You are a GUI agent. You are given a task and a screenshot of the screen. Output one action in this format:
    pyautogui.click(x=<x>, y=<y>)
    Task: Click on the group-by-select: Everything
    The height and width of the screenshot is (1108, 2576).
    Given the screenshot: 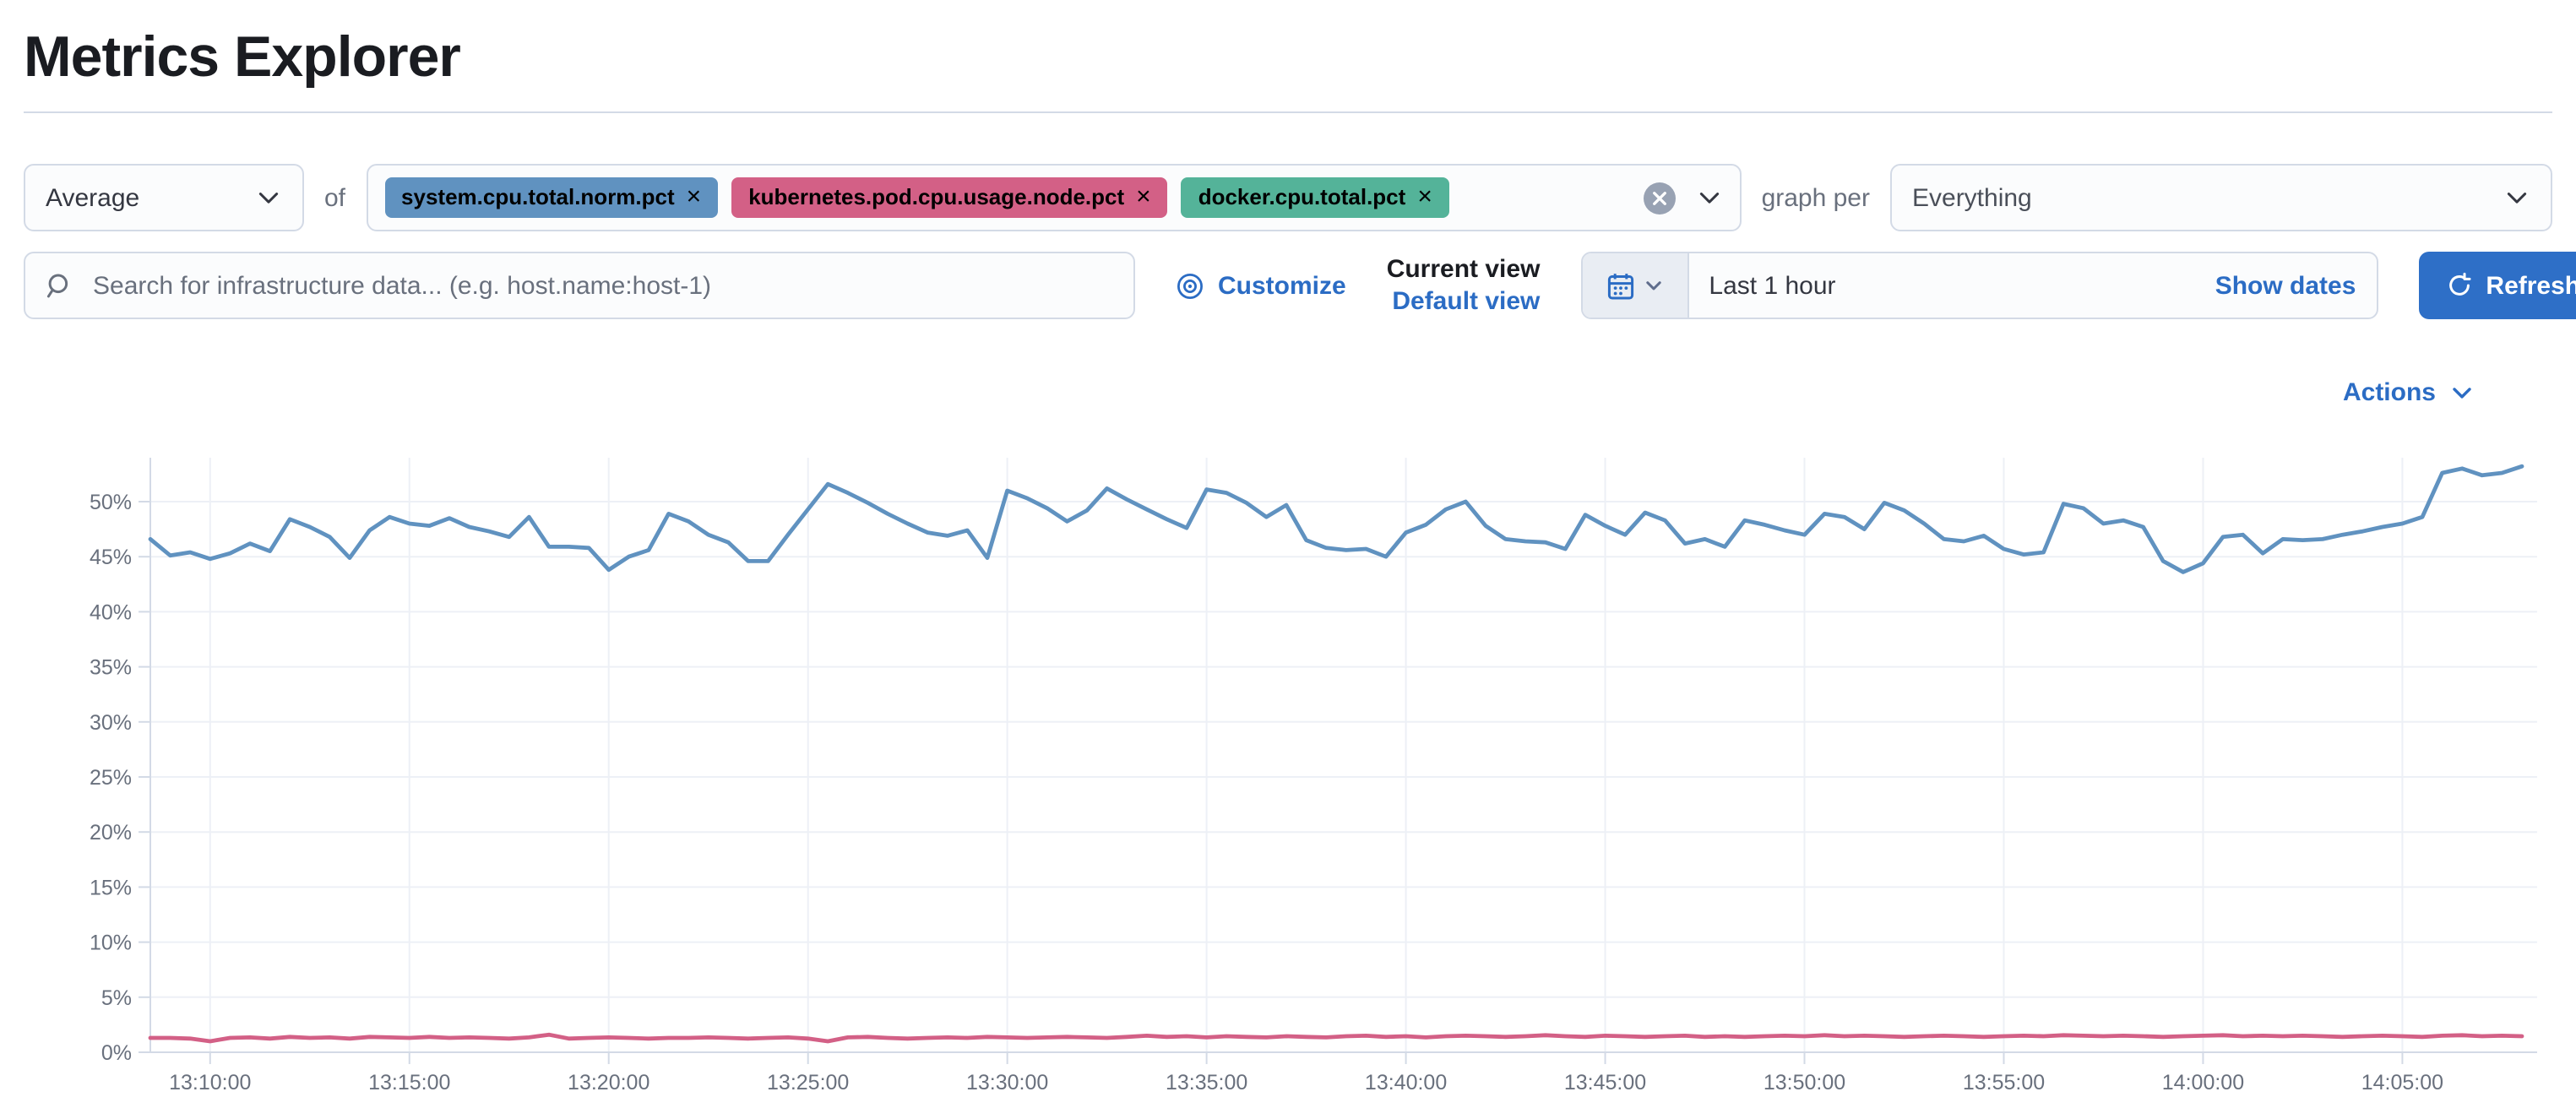 What is the action you would take?
    pyautogui.click(x=2221, y=197)
    